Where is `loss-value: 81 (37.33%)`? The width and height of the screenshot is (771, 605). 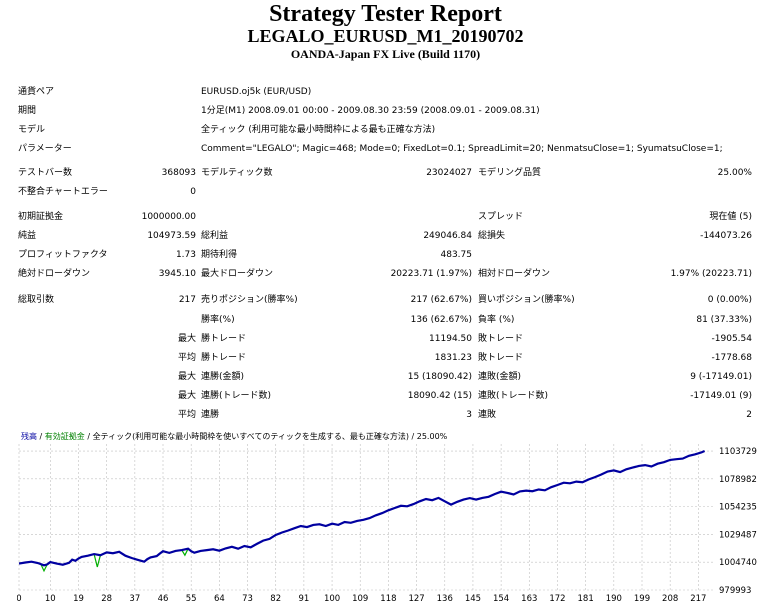 loss-value: 81 (37.33%) is located at coordinates (724, 320).